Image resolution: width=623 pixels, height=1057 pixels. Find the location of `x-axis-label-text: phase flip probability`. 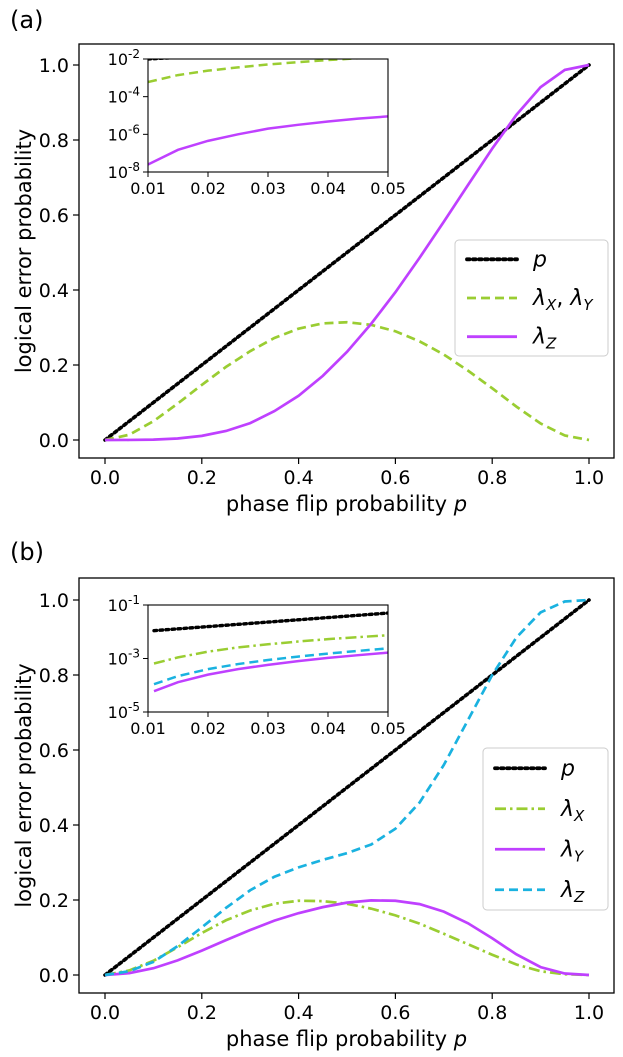

x-axis-label-text: phase flip probability is located at coordinates (340, 504).